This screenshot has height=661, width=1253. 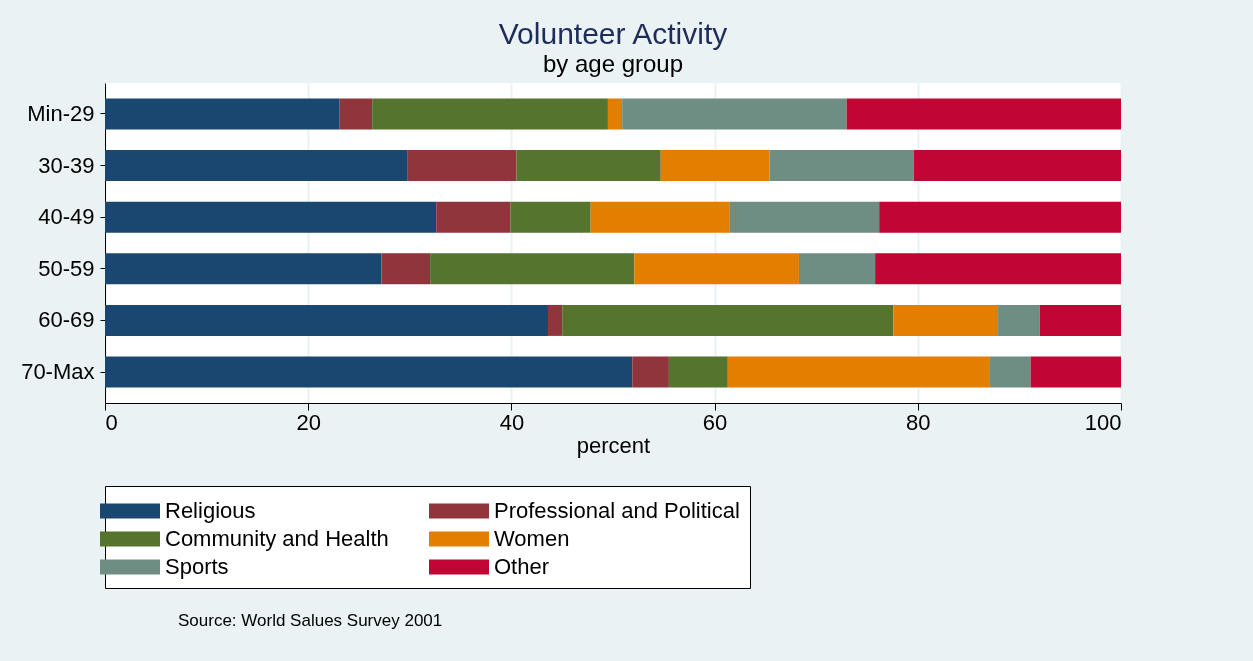 I want to click on x-tick-label: 80, so click(x=918, y=422).